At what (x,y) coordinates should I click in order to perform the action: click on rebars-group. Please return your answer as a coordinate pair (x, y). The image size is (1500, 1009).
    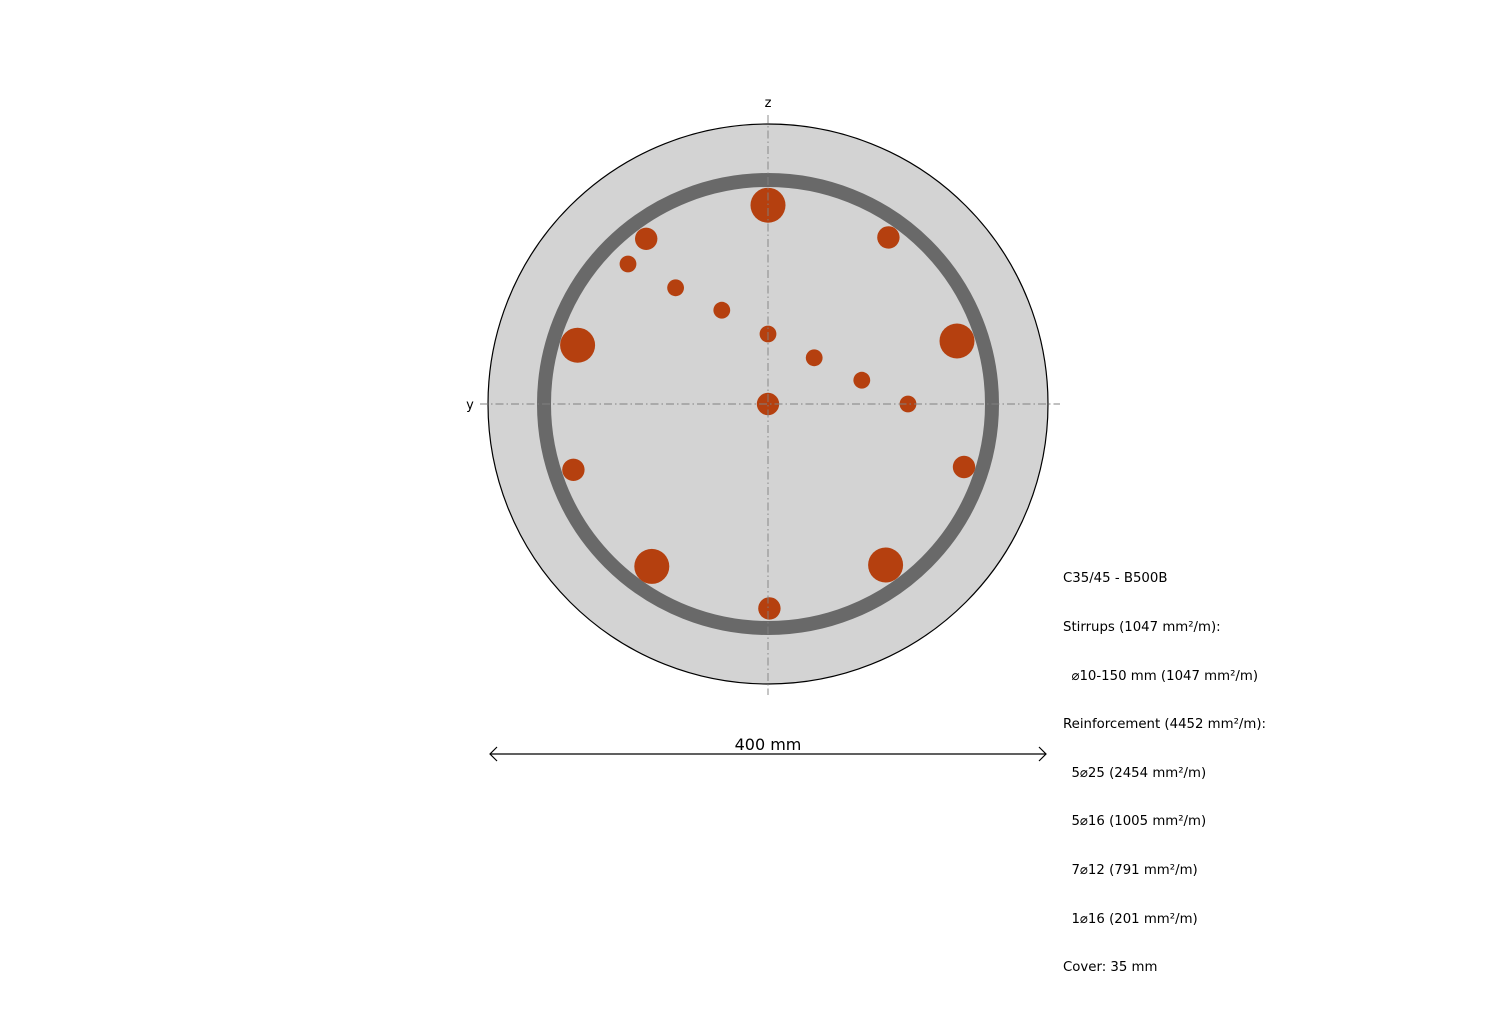
    Looking at the image, I should click on (768, 403).